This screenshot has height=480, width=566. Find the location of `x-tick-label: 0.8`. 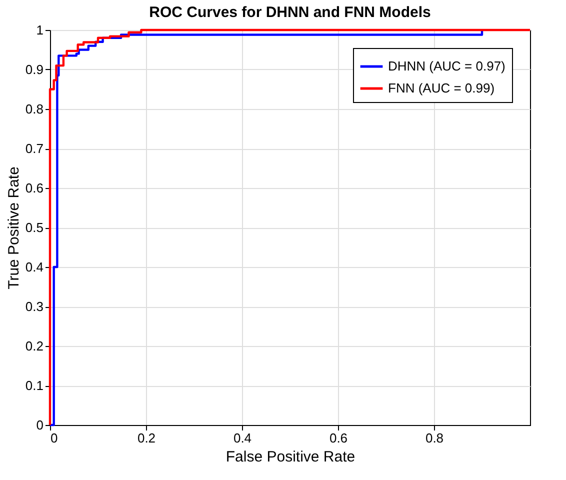

x-tick-label: 0.8 is located at coordinates (434, 438).